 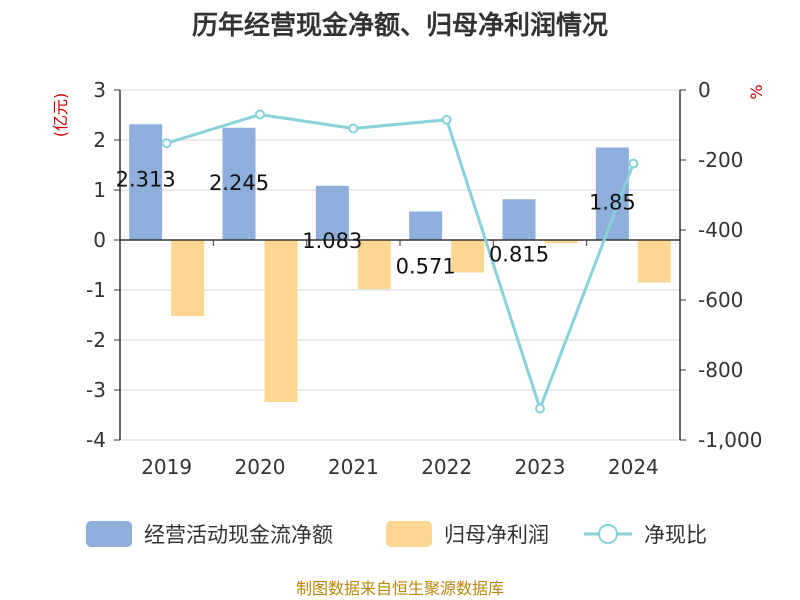 What do you see at coordinates (96, 340) in the screenshot?
I see `left-tick-label: -2` at bounding box center [96, 340].